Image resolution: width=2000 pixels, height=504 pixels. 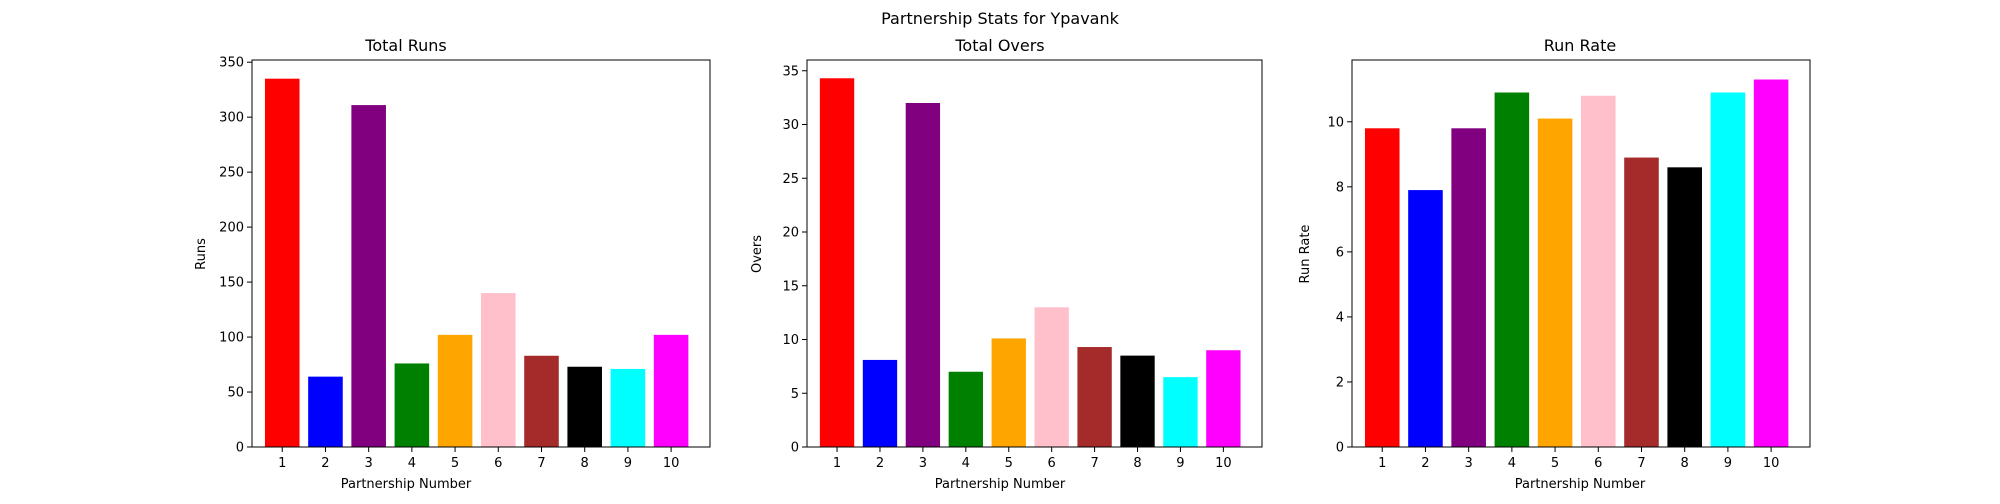 I want to click on y-tick-label: 30, so click(x=790, y=125).